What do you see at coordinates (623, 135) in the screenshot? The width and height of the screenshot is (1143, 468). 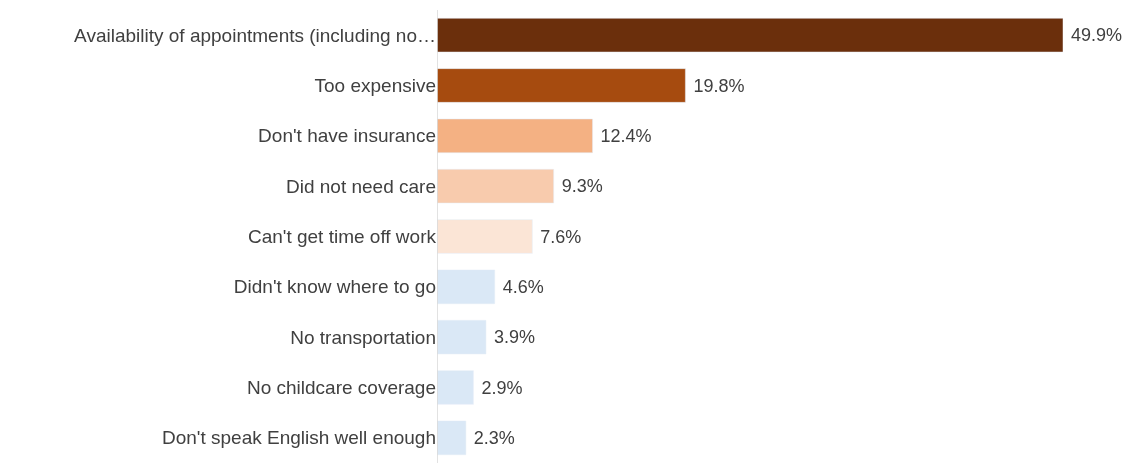 I see `data-label: 12.4%` at bounding box center [623, 135].